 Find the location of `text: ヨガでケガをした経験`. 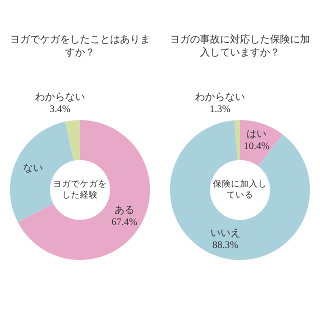

text: ヨガでケガをした経験 is located at coordinates (80, 190).